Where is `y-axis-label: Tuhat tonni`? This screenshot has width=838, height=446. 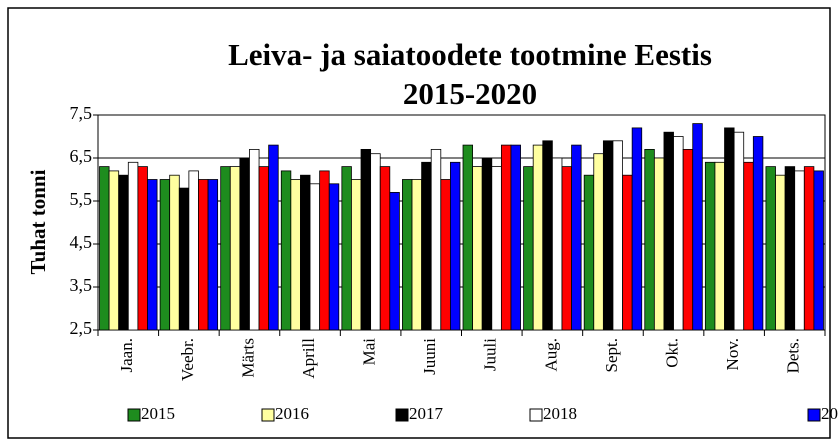
y-axis-label: Tuhat tonni is located at coordinates (38, 221).